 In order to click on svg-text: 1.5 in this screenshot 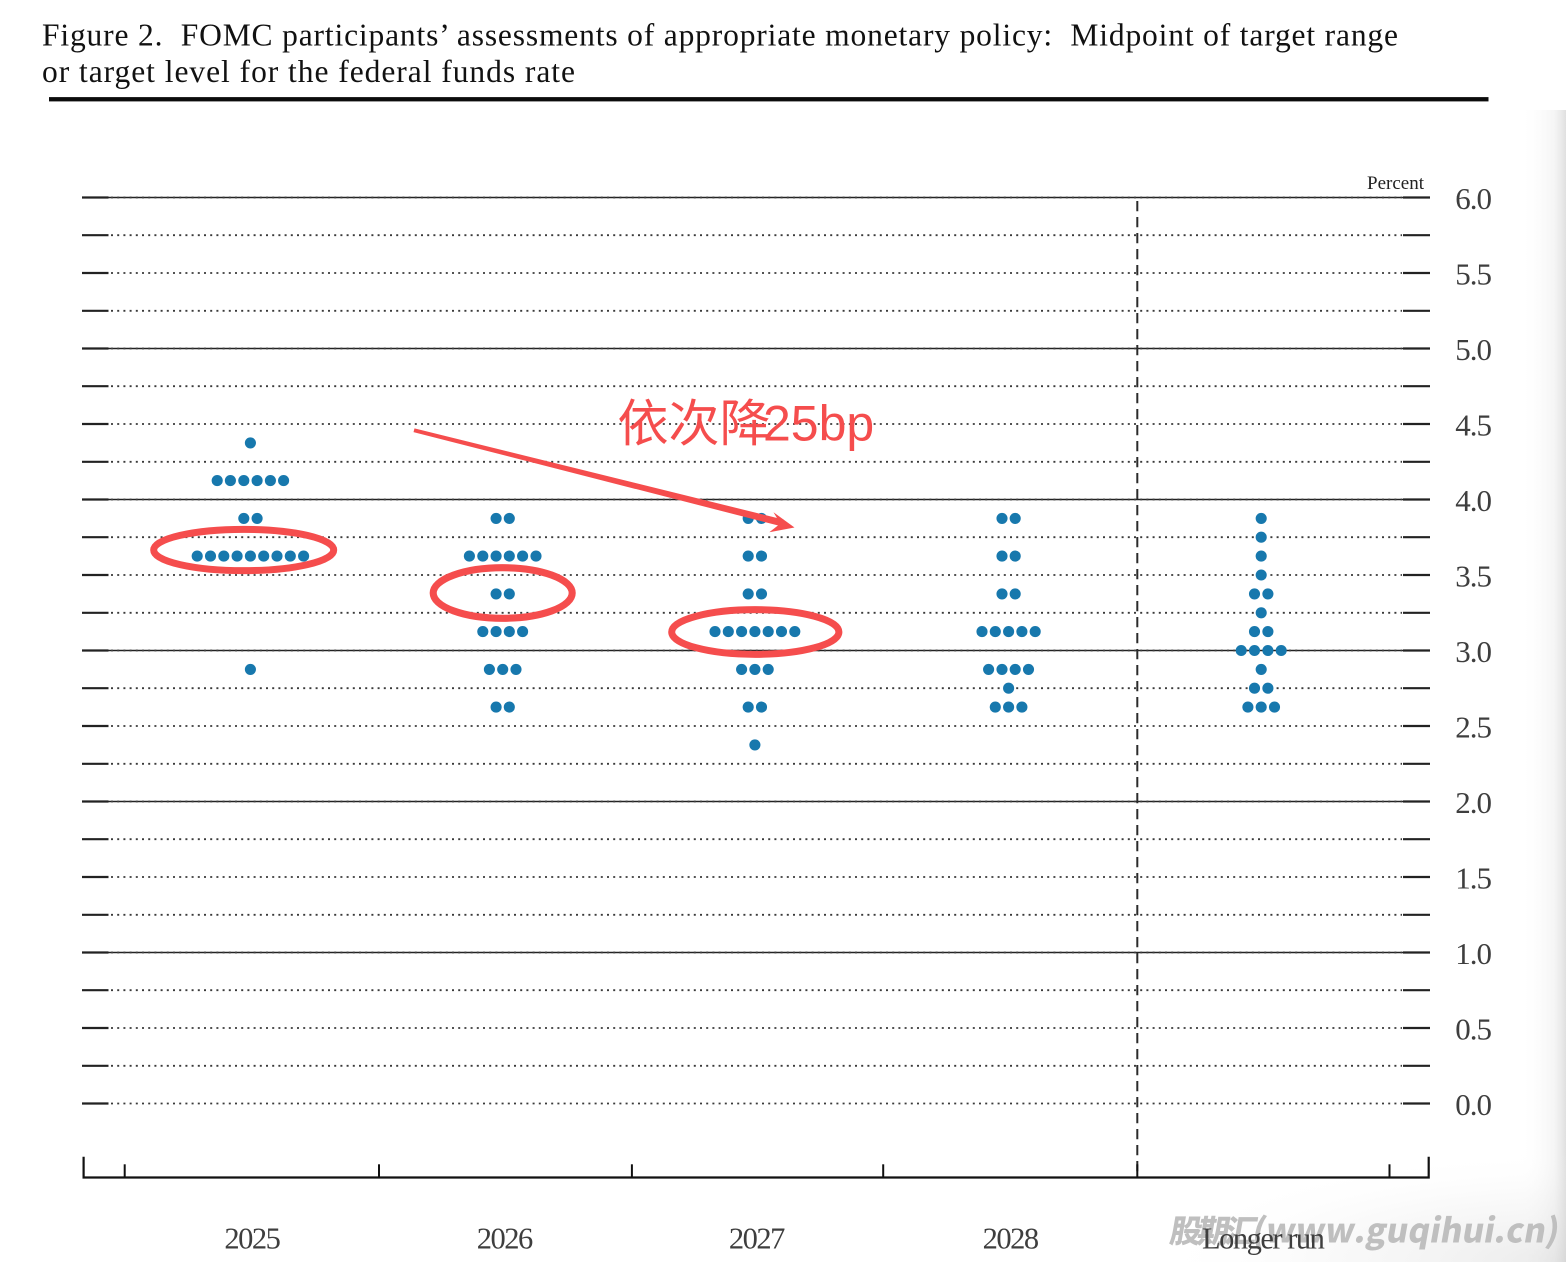, I will do `click(1473, 878)`.